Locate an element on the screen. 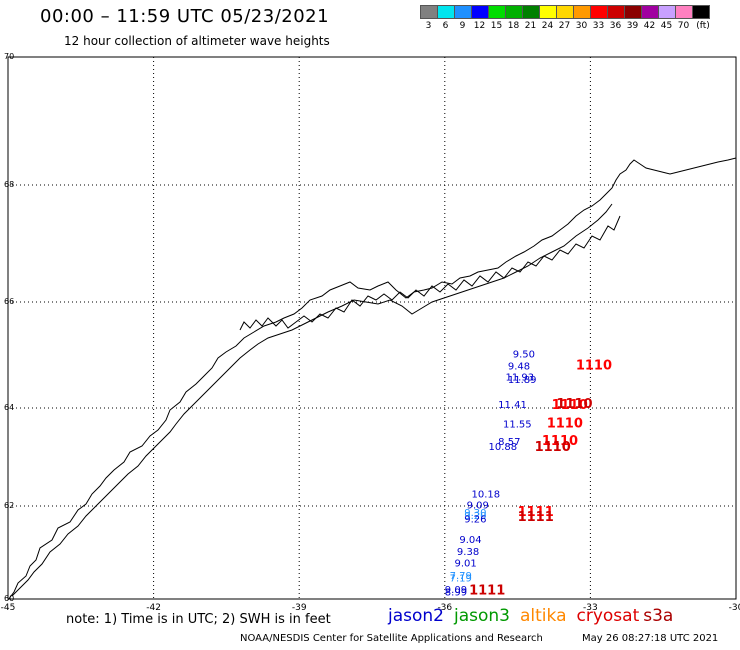 The image size is (740, 650). wave-height-value: 9.04 is located at coordinates (470, 540).